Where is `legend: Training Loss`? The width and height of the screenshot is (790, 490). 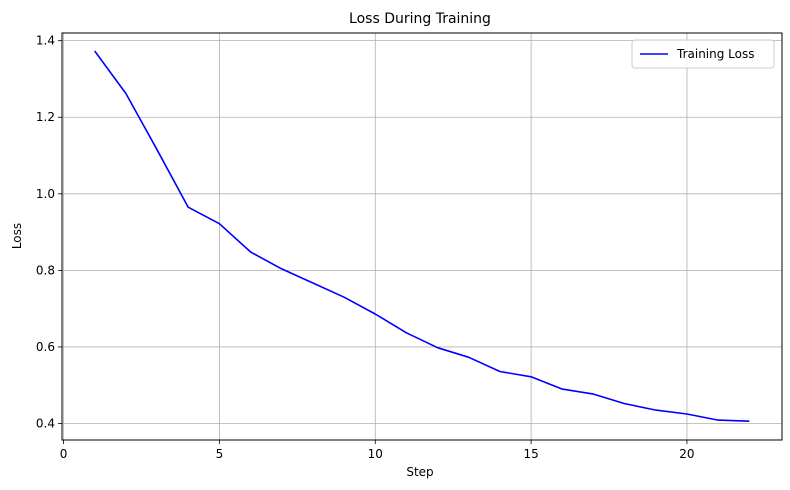
legend: Training Loss is located at coordinates (703, 54).